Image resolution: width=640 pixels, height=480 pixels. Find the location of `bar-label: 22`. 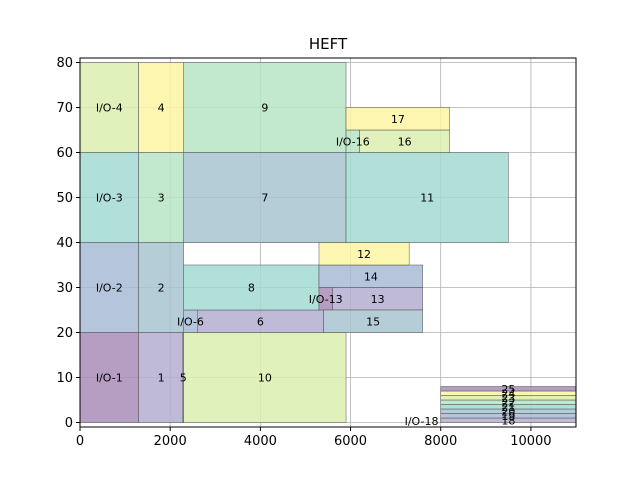

bar-label: 22 is located at coordinates (508, 402).